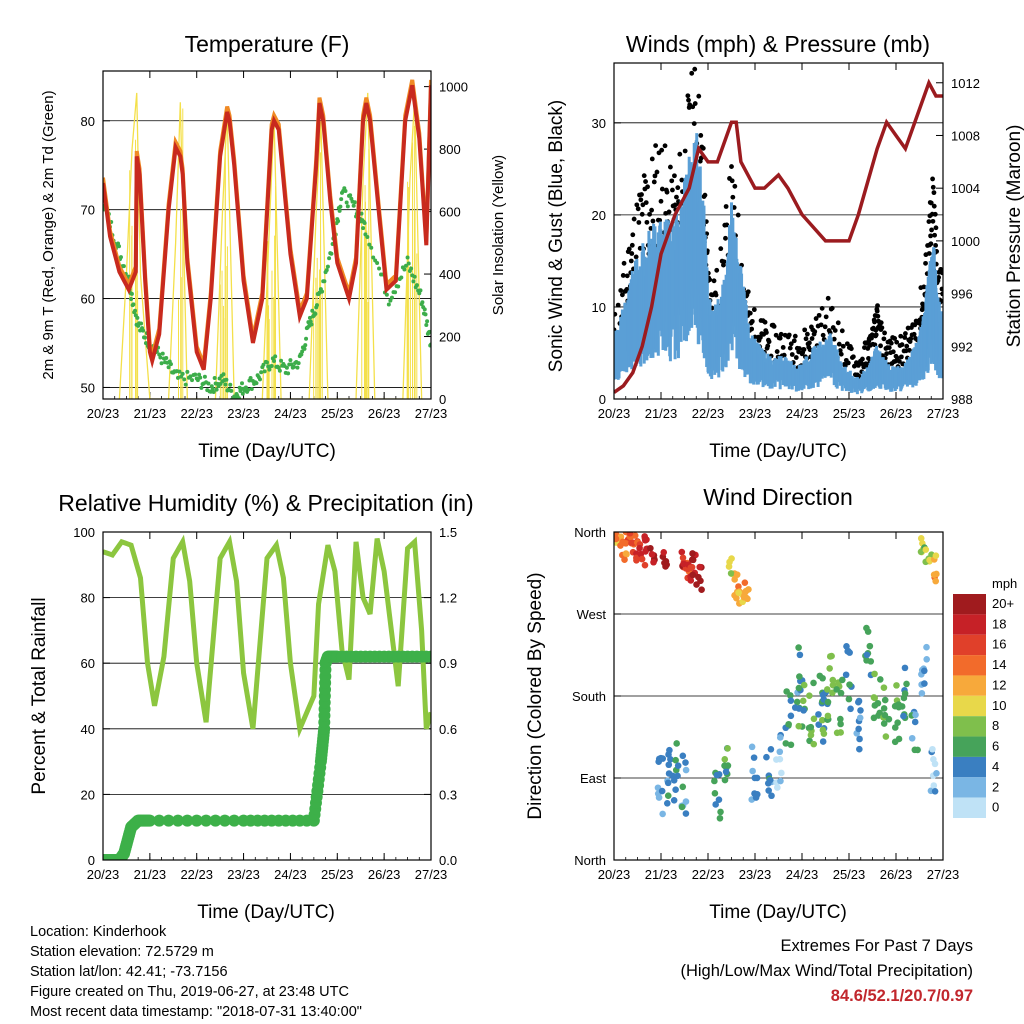 The image size is (1024, 1024). Describe the element at coordinates (224, 820) in the screenshot. I see `rainfall-point` at that location.